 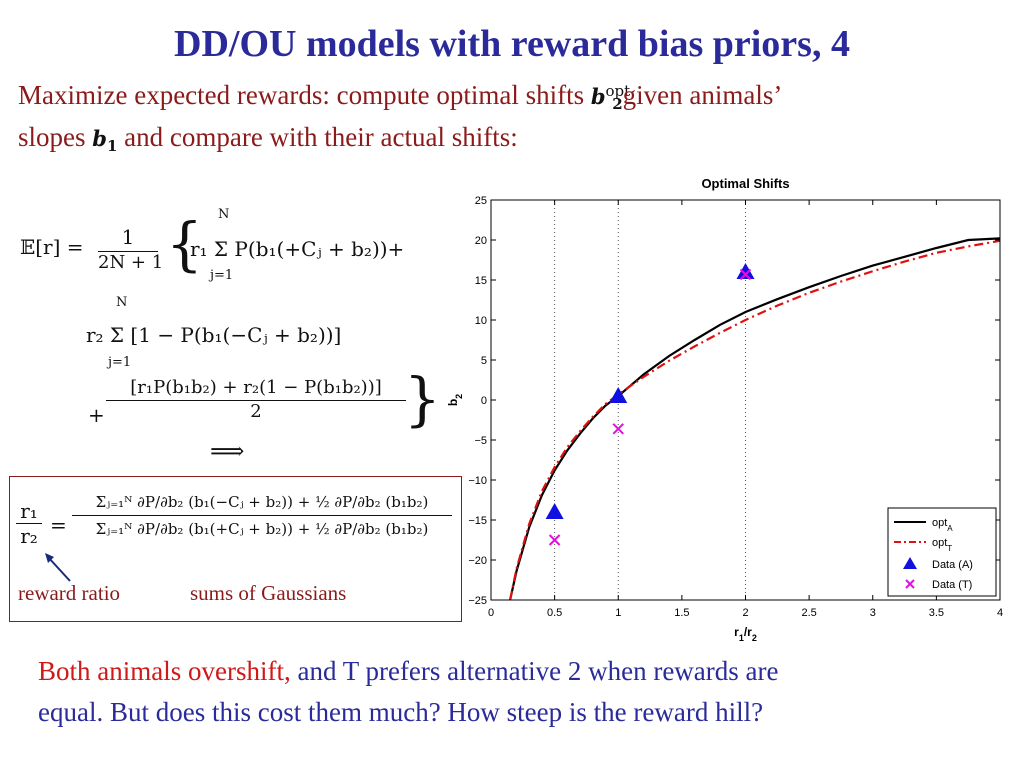 I want to click on b1-symbol: b1, so click(x=105, y=141).